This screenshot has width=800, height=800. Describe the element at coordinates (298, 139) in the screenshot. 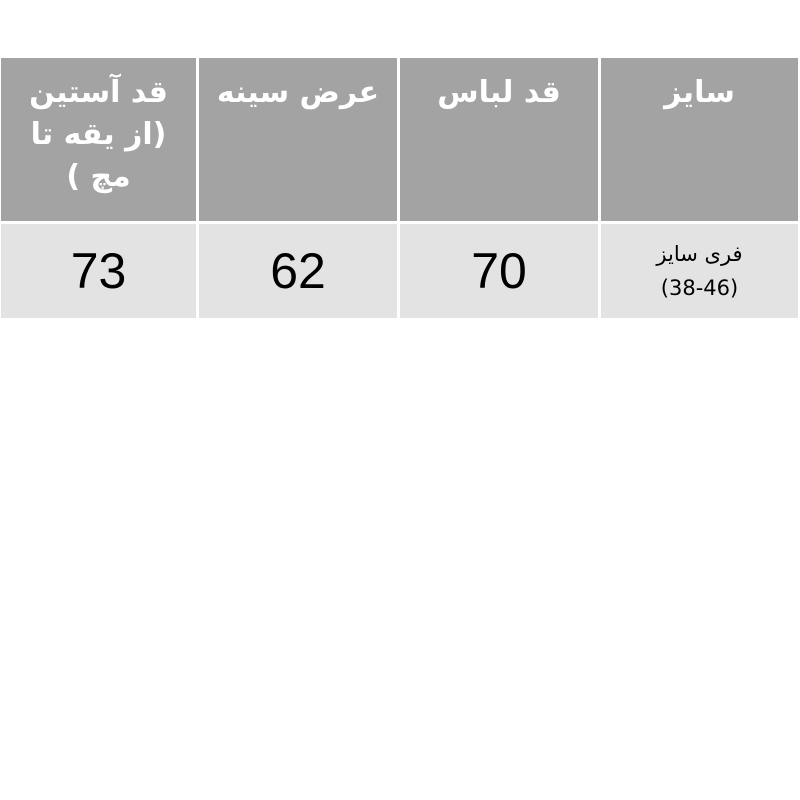

I see `header-chest: عرض سینه` at that location.